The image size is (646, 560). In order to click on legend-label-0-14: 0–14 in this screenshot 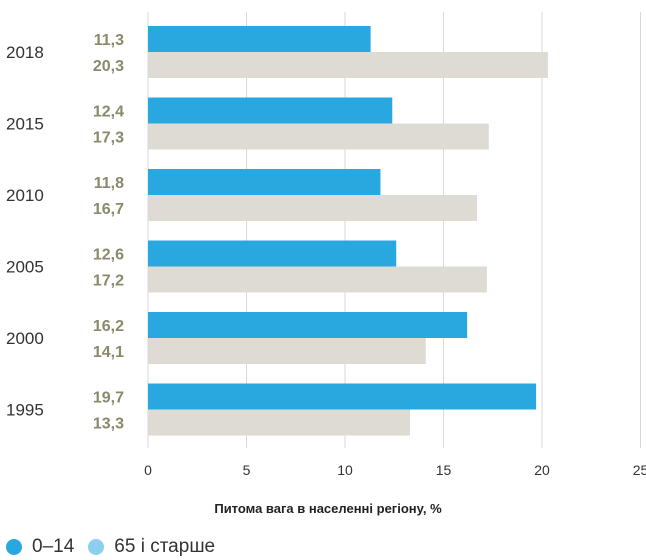, I will do `click(53, 546)`.